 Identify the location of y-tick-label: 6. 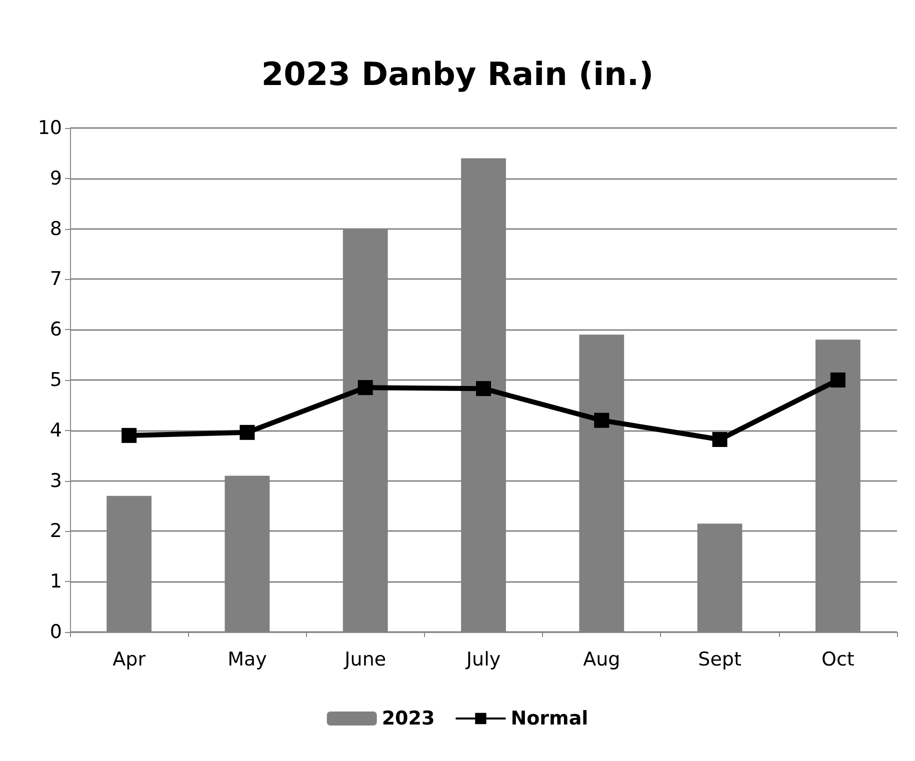
(56, 329).